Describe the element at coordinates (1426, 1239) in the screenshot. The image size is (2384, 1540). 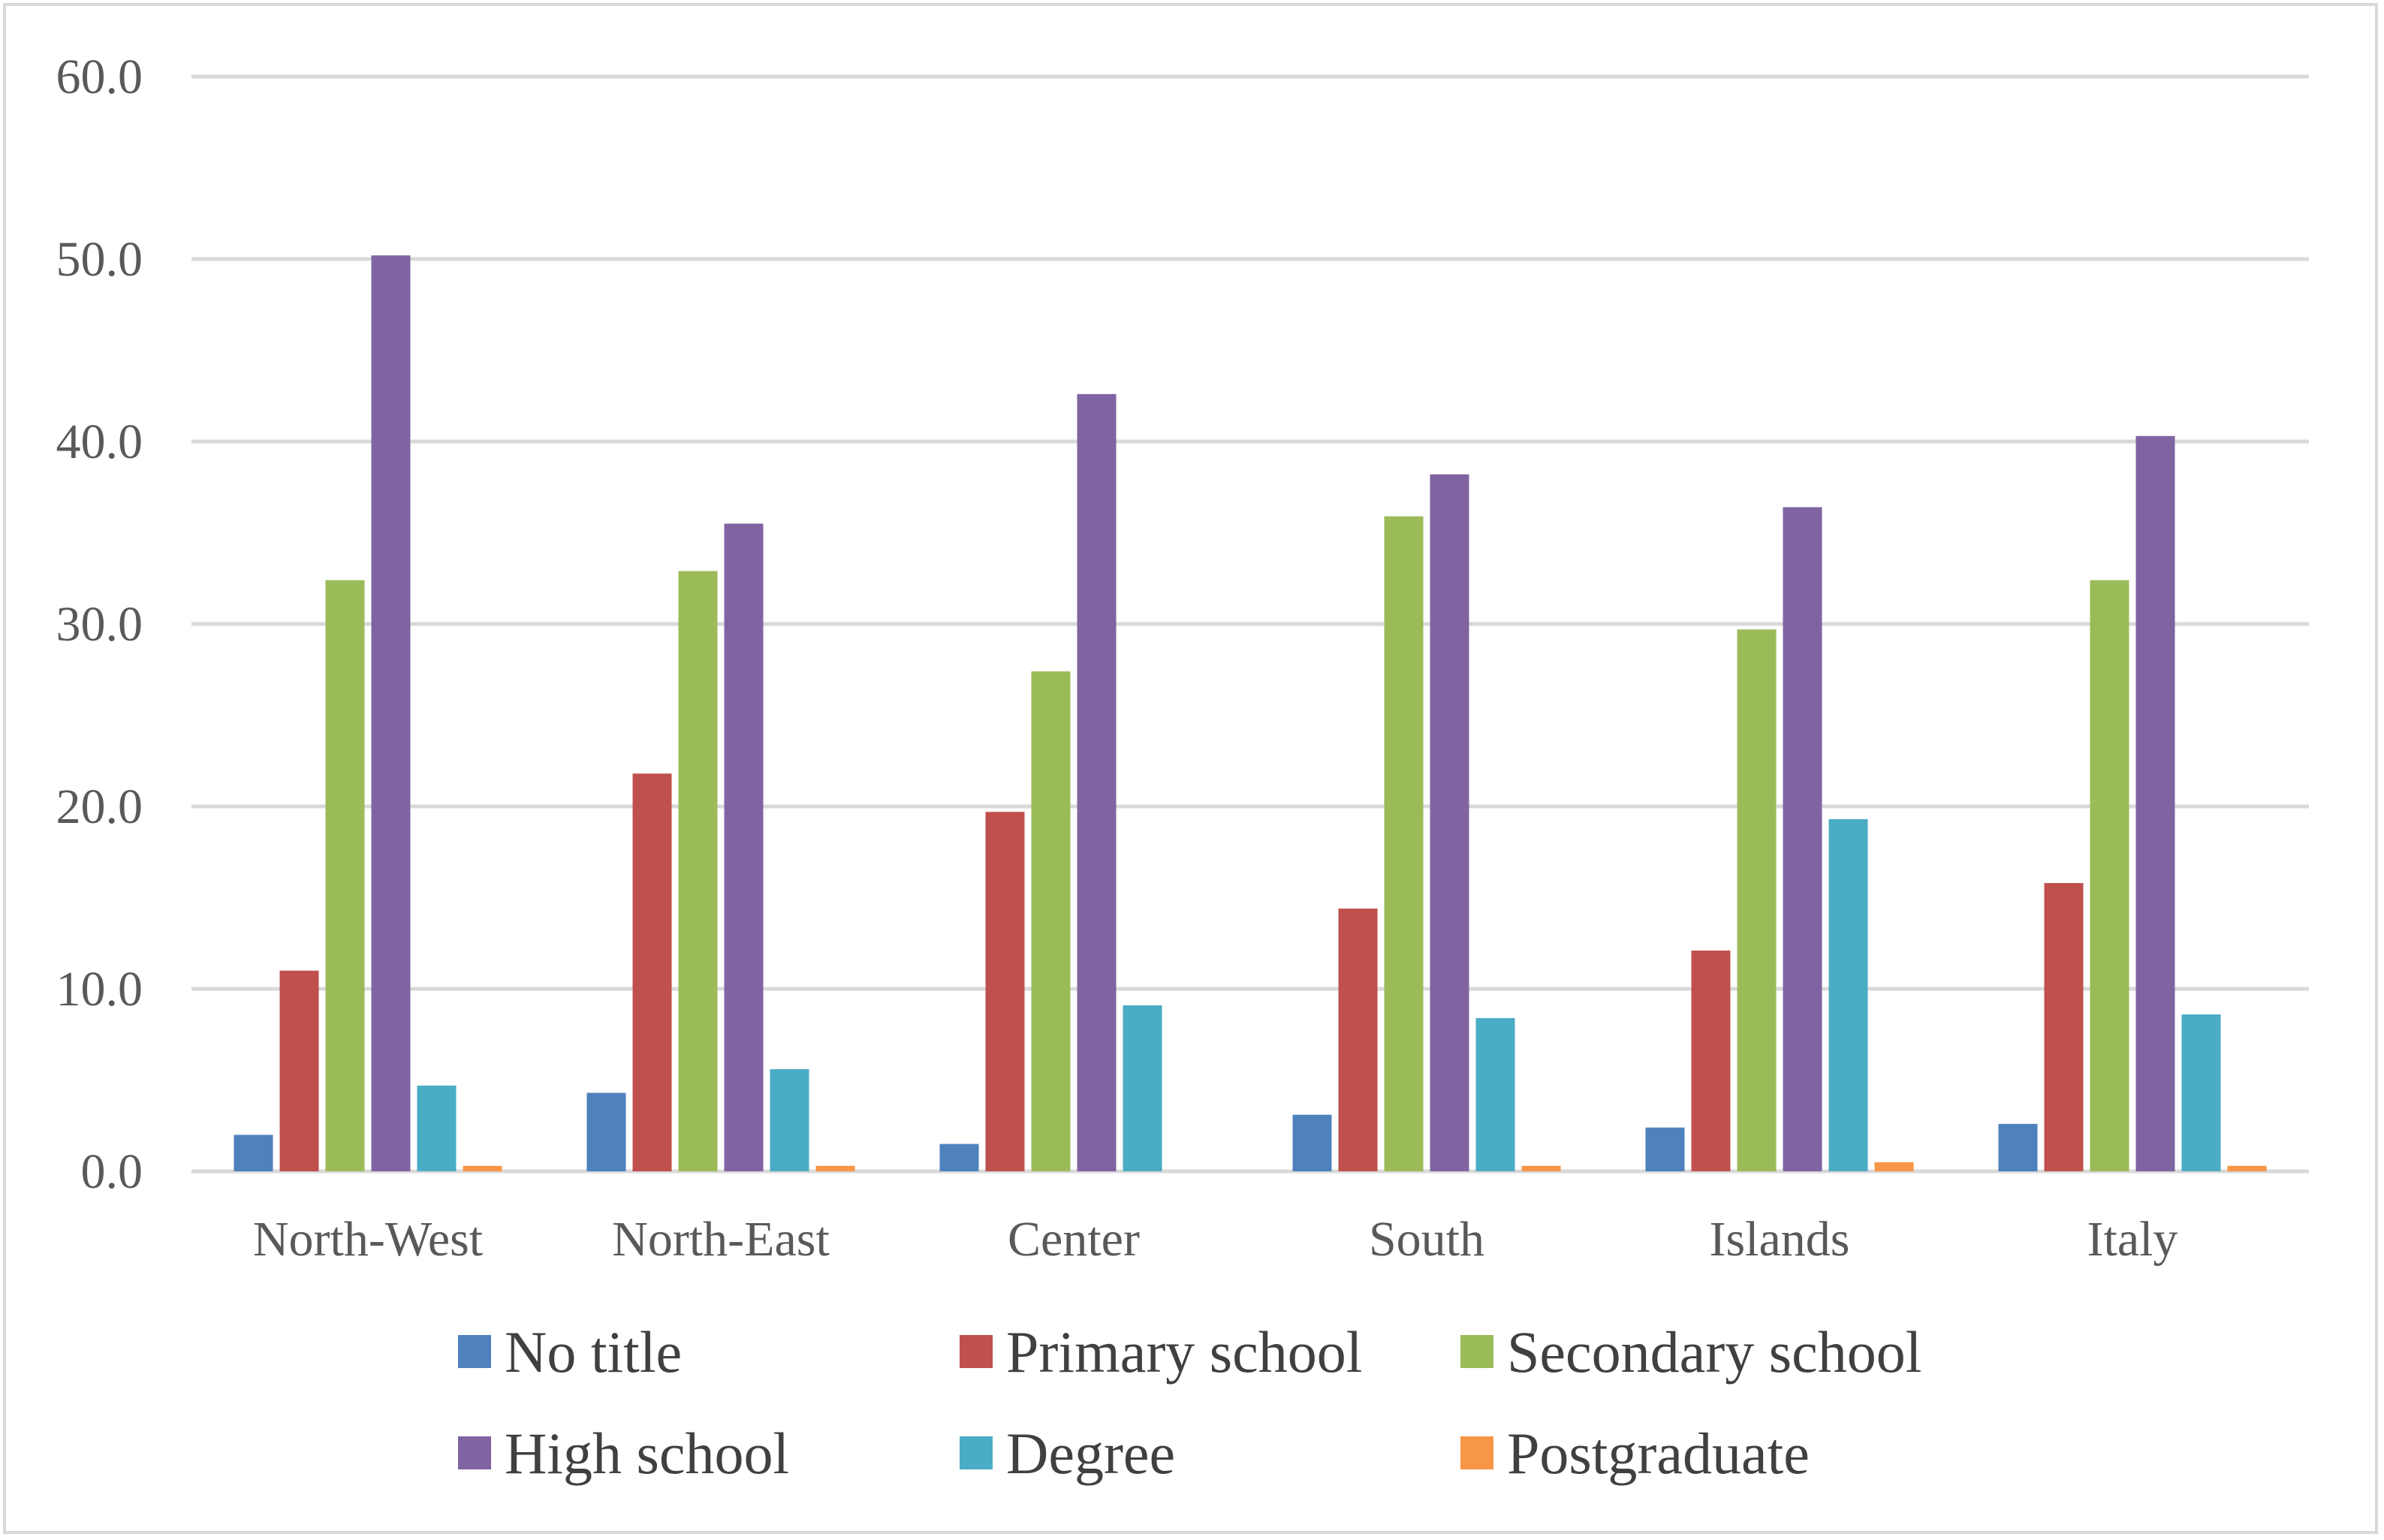
I see `x-tick-label: South` at that location.